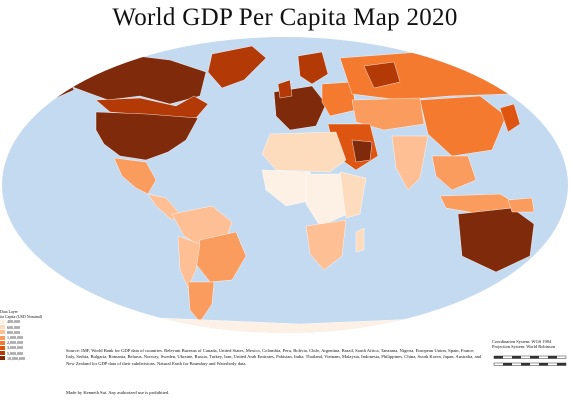 This screenshot has width=570, height=400. Describe the element at coordinates (15, 343) in the screenshot. I see `legend-label: 2,000,000` at that location.